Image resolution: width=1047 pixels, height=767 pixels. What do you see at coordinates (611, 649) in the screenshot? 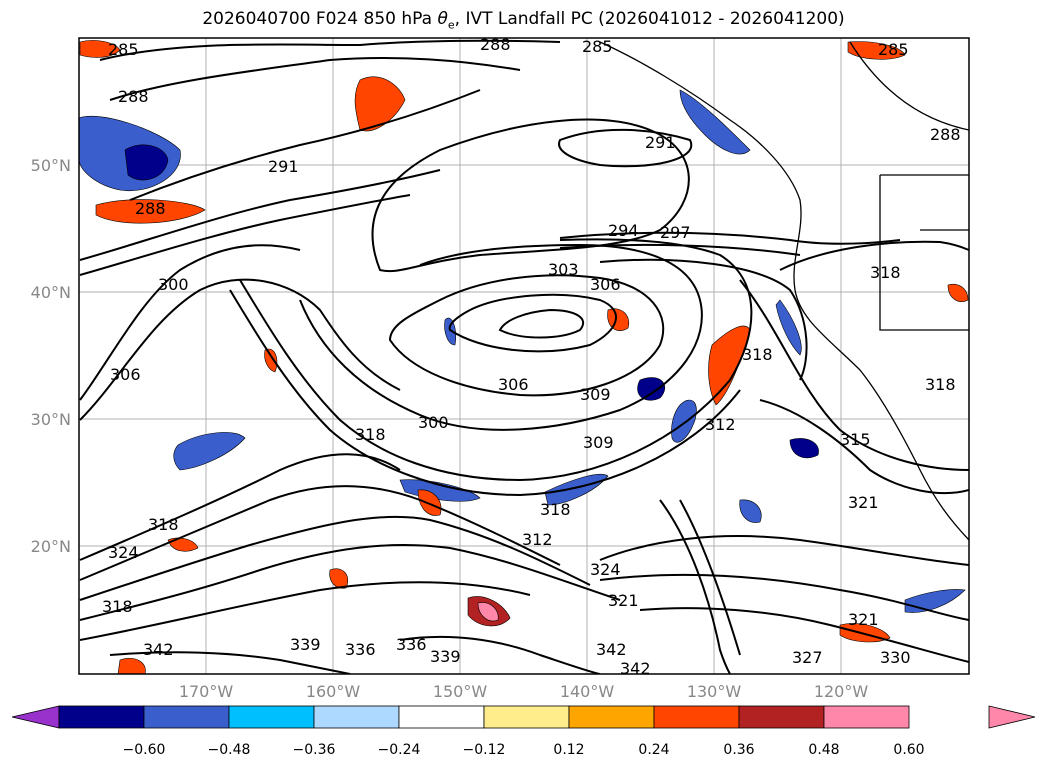
I see `contour-label: 342` at bounding box center [611, 649].